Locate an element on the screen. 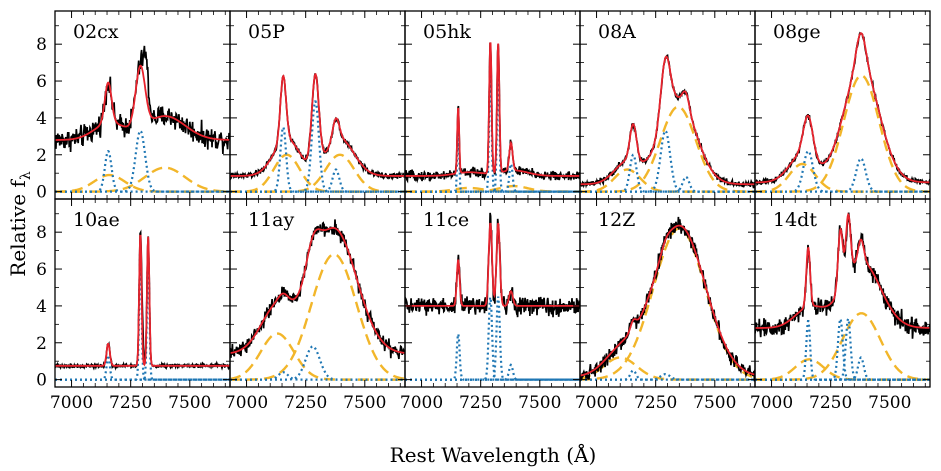 The width and height of the screenshot is (941, 471). panel-label: 11ce is located at coordinates (446, 220).